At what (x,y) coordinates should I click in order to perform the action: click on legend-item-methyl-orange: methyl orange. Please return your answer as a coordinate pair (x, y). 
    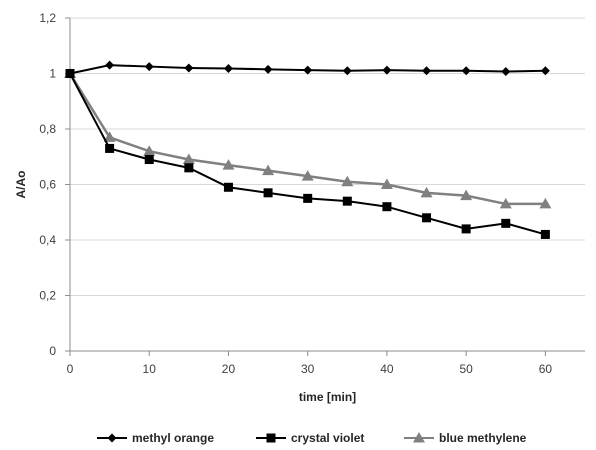
    Looking at the image, I should click on (155, 438).